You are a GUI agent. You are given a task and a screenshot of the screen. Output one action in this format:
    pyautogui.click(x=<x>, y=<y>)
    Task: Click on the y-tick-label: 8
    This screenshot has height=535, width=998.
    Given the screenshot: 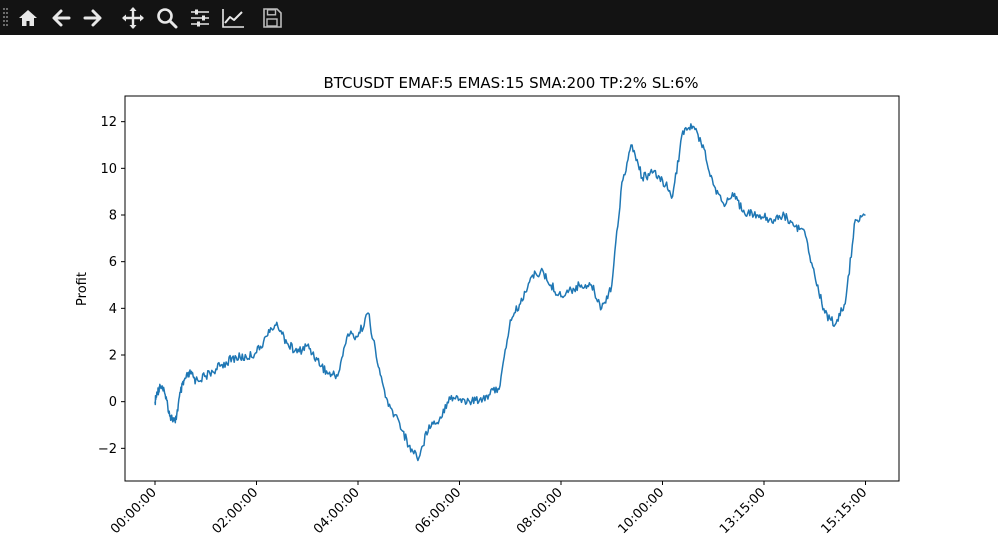 What is the action you would take?
    pyautogui.click(x=113, y=216)
    